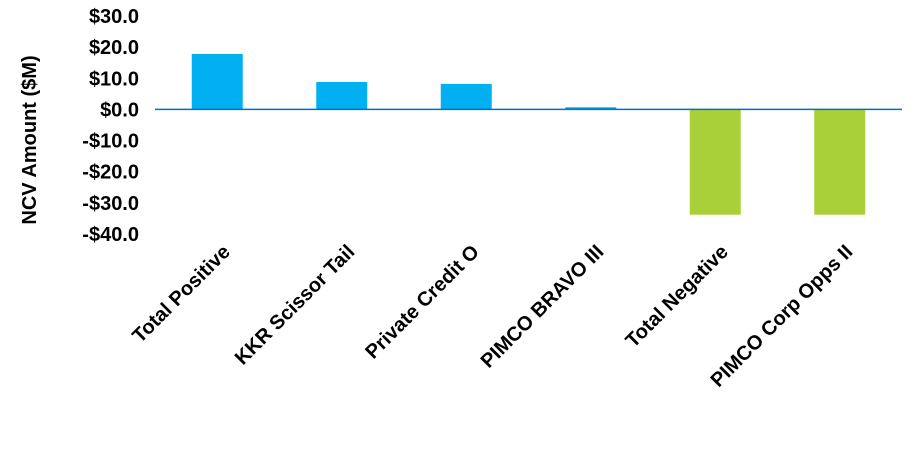 The height and width of the screenshot is (449, 918). Describe the element at coordinates (30, 139) in the screenshot. I see `y-axis-label: NCV Amount ($M)` at that location.